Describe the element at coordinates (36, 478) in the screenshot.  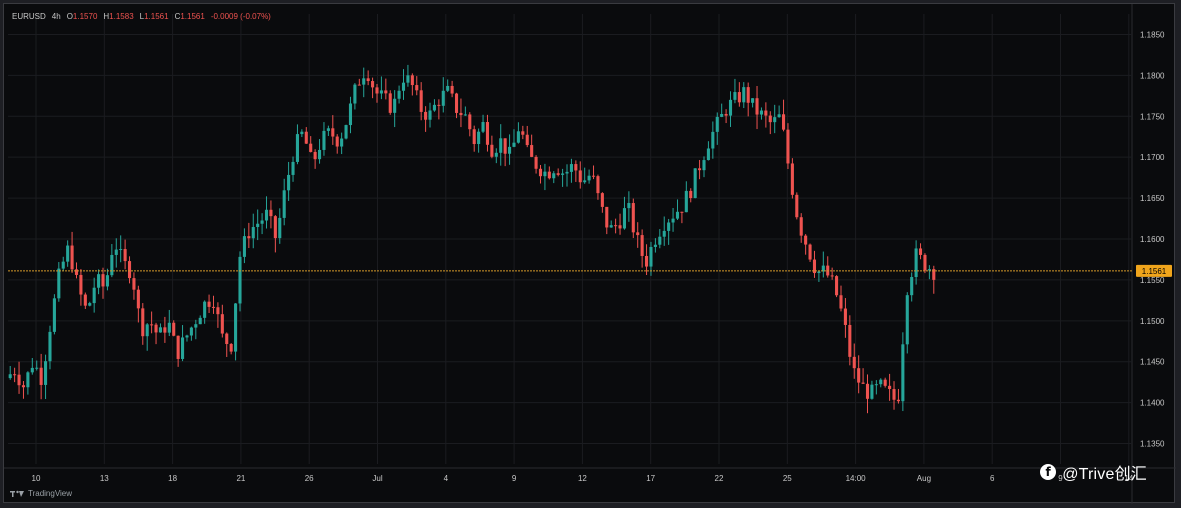
I see `x-tick-label: 10` at that location.